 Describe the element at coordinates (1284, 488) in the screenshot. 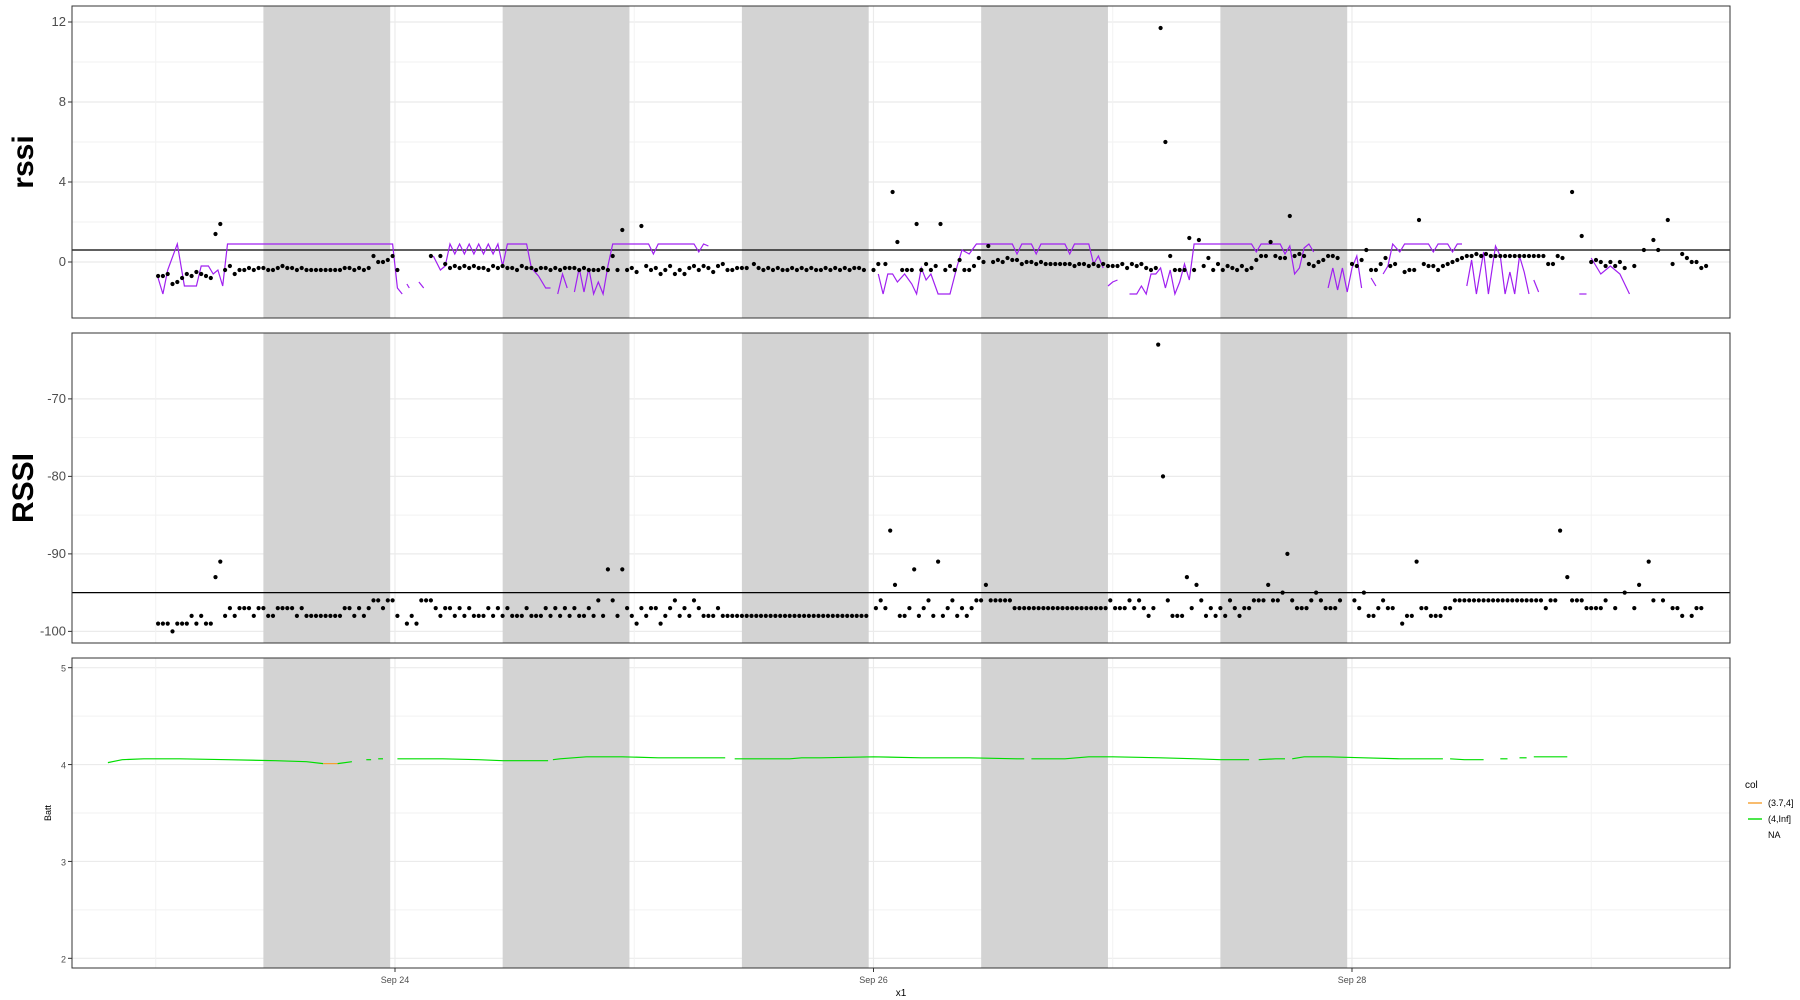

I see `night-band` at that location.